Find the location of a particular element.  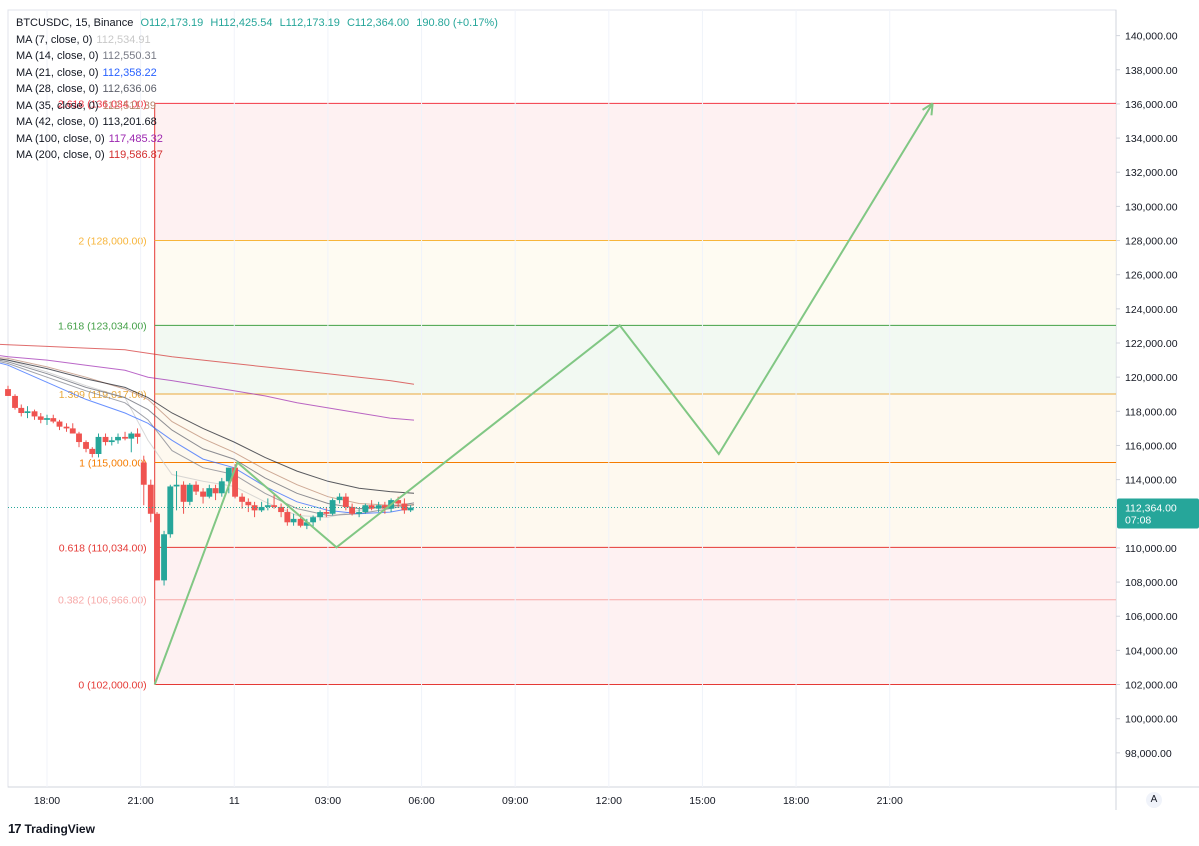

low-value: L112,173.19 is located at coordinates (309, 23).